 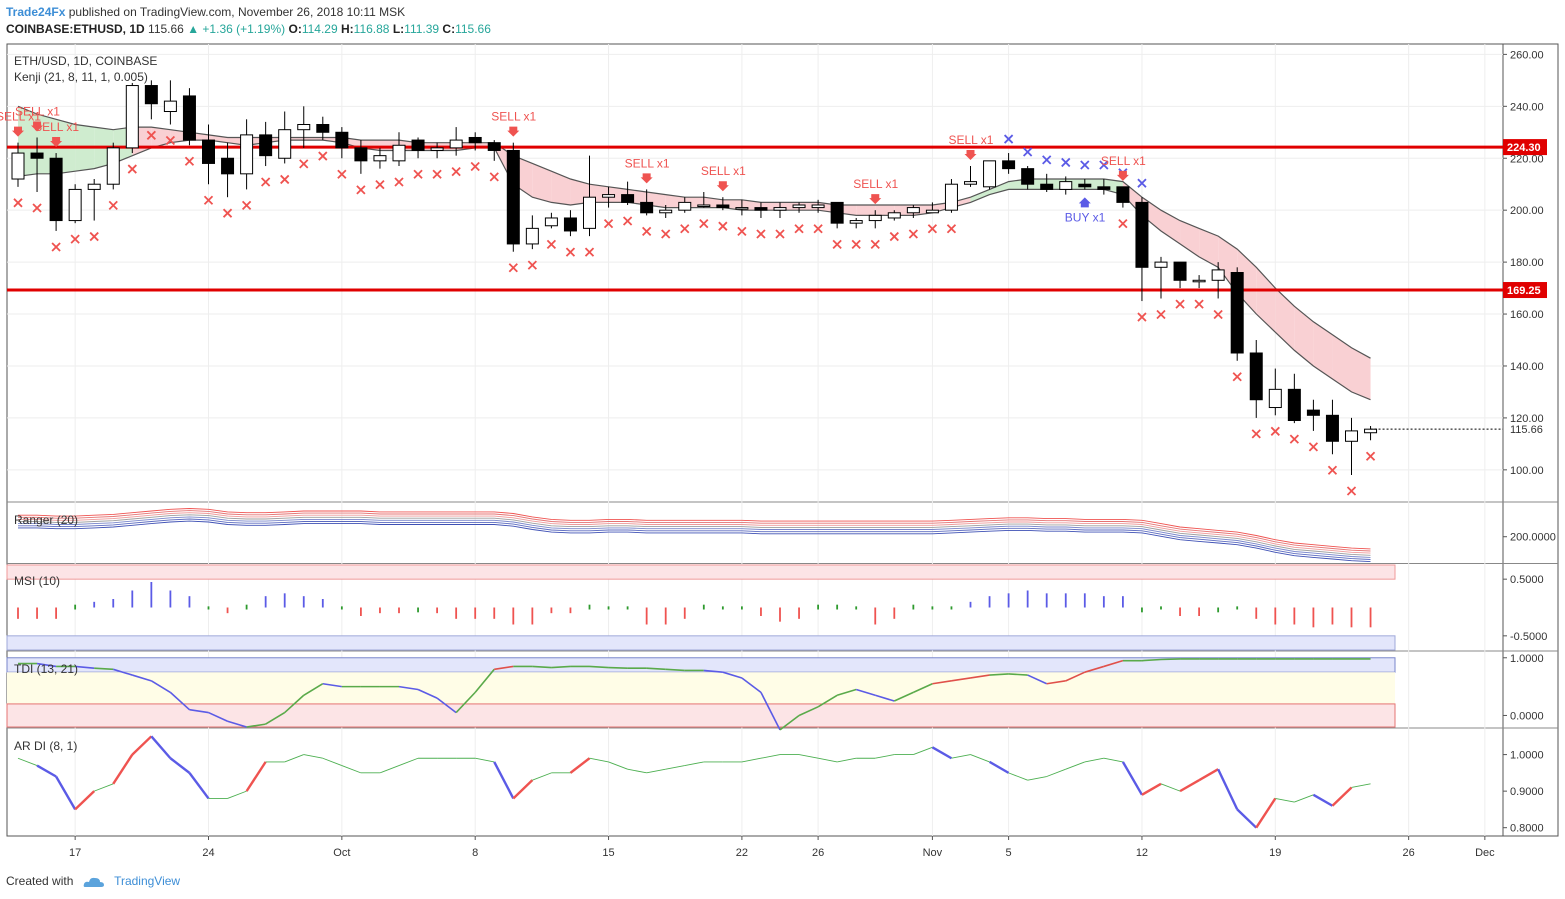 I want to click on x-tick-label-8: 5, so click(x=1009, y=853).